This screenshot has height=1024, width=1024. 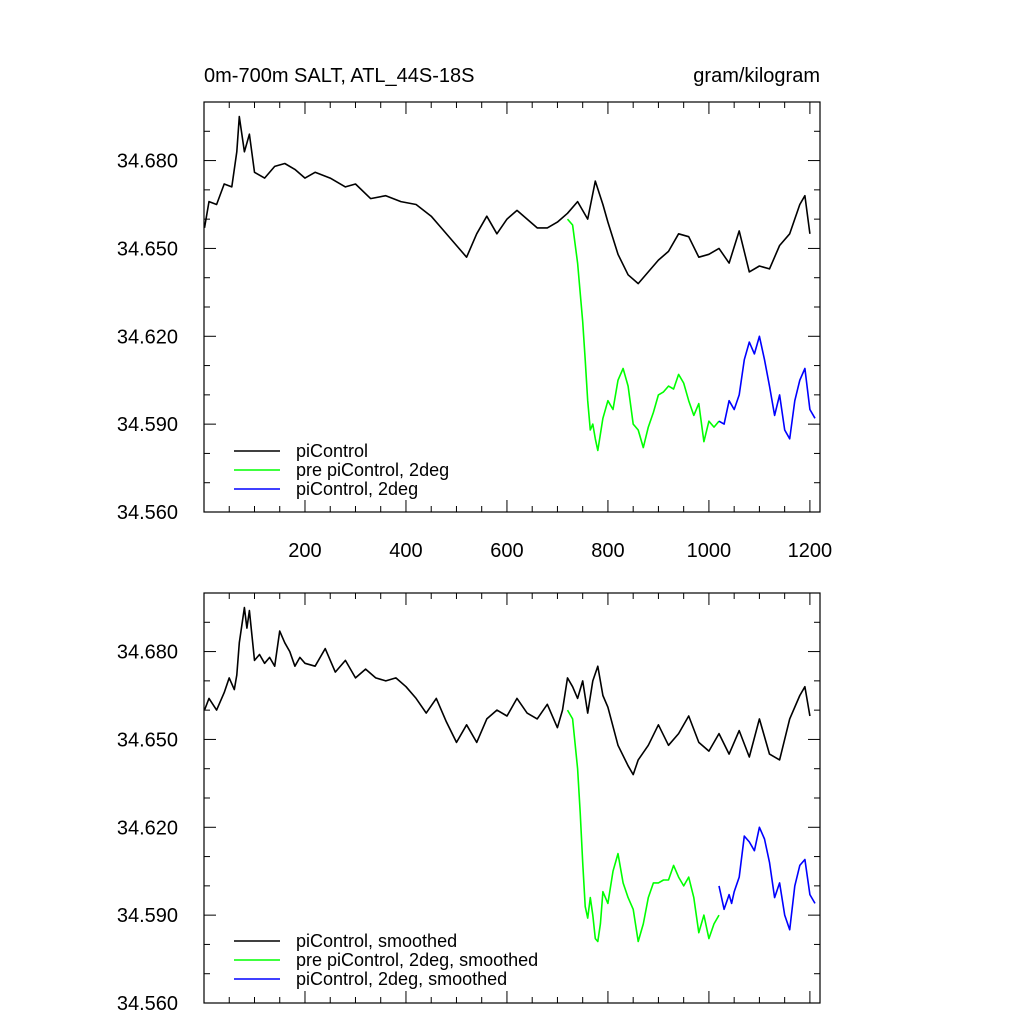 What do you see at coordinates (376, 941) in the screenshot?
I see `legend-label: piControl, smoothed` at bounding box center [376, 941].